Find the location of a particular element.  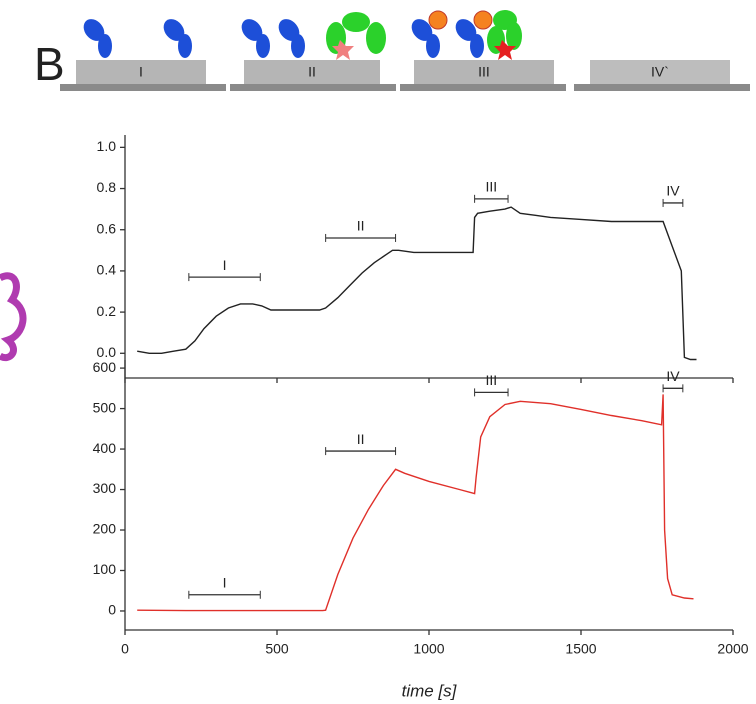

schematic-label: III is located at coordinates (484, 72).